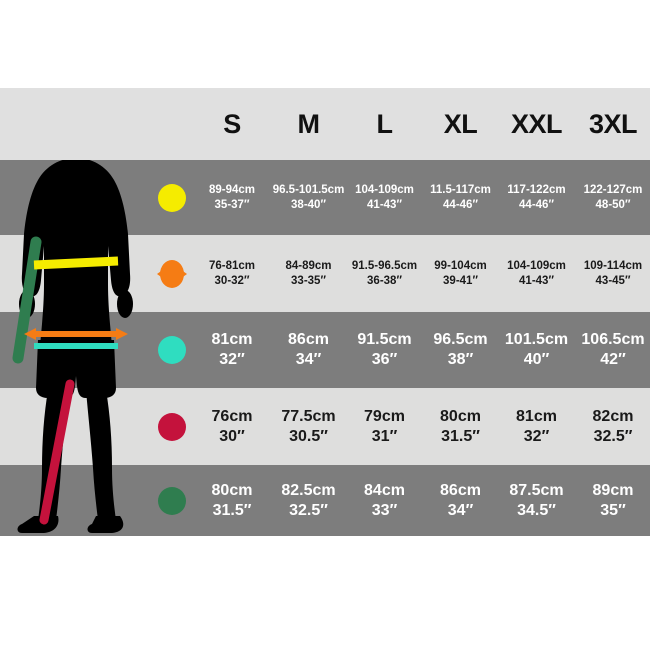  Describe the element at coordinates (460, 340) in the screenshot. I see `value-cm: 96.5cm` at that location.